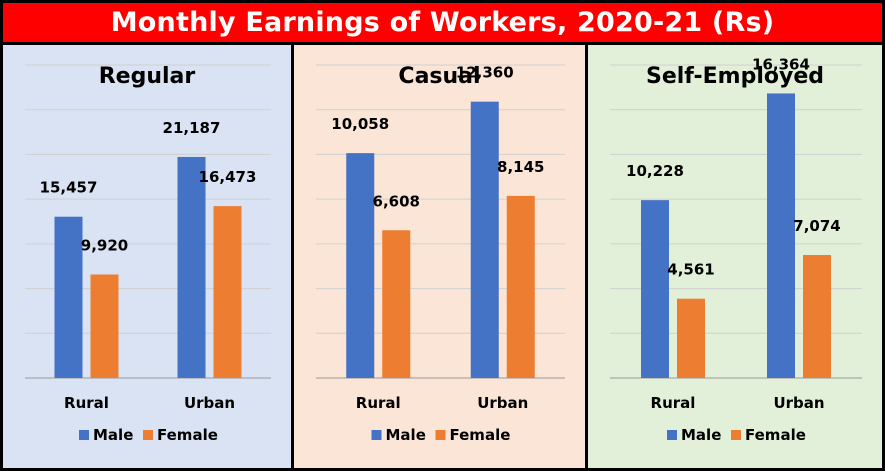  Describe the element at coordinates (485, 73) in the screenshot. I see `data-label: 12,360` at that location.